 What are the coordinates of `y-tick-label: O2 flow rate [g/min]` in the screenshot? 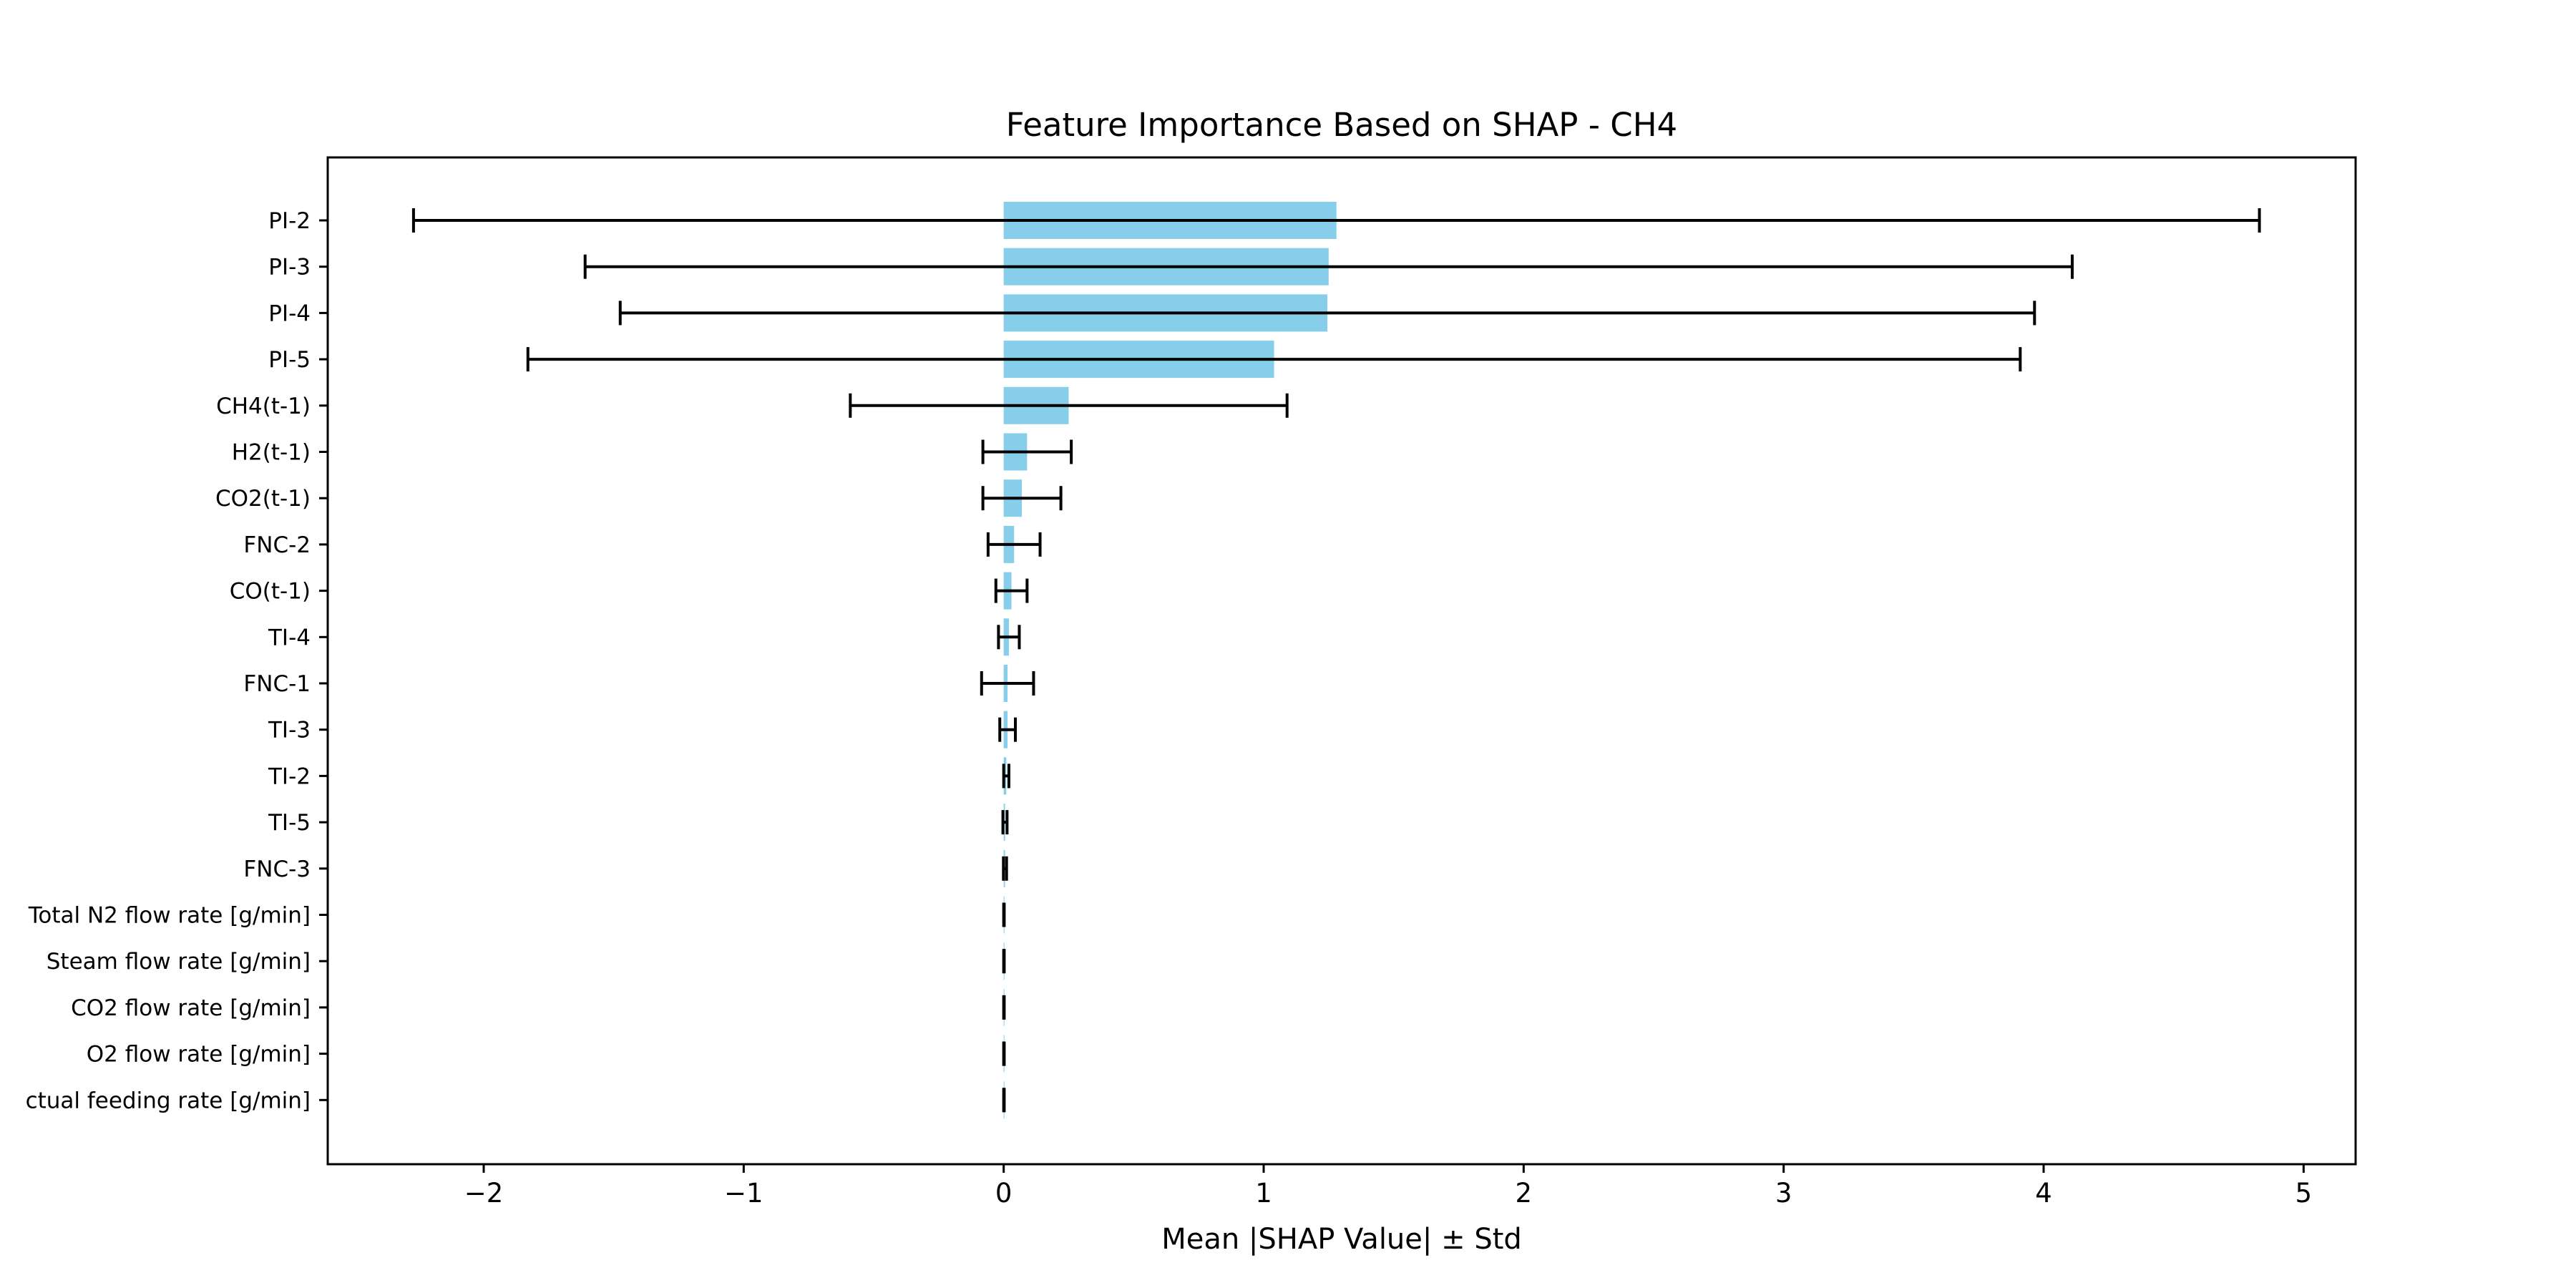 It's located at (199, 1055).